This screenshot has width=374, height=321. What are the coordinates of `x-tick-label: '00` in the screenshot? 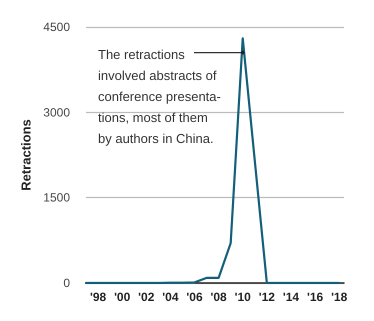 It's located at (122, 297).